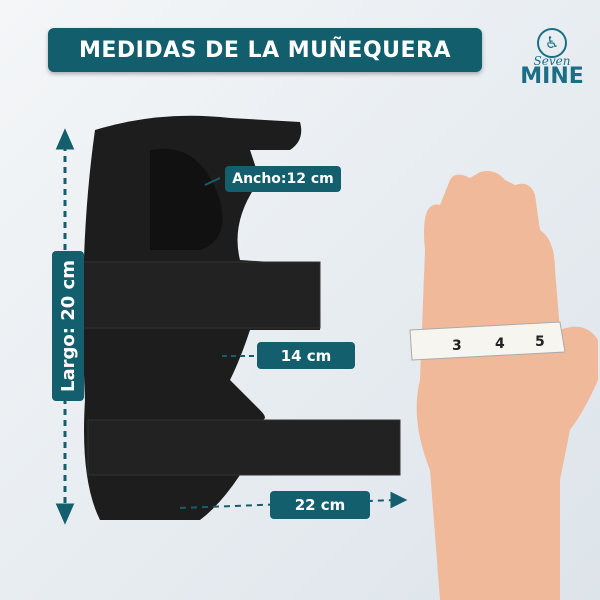 Image resolution: width=600 pixels, height=600 pixels. I want to click on strap-text: 22 cm, so click(320, 505).